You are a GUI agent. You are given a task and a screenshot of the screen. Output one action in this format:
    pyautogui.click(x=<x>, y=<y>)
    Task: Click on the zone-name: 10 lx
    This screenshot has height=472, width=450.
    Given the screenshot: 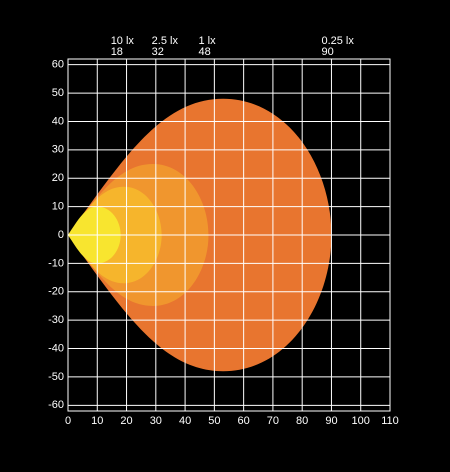 What is the action you would take?
    pyautogui.click(x=123, y=41)
    